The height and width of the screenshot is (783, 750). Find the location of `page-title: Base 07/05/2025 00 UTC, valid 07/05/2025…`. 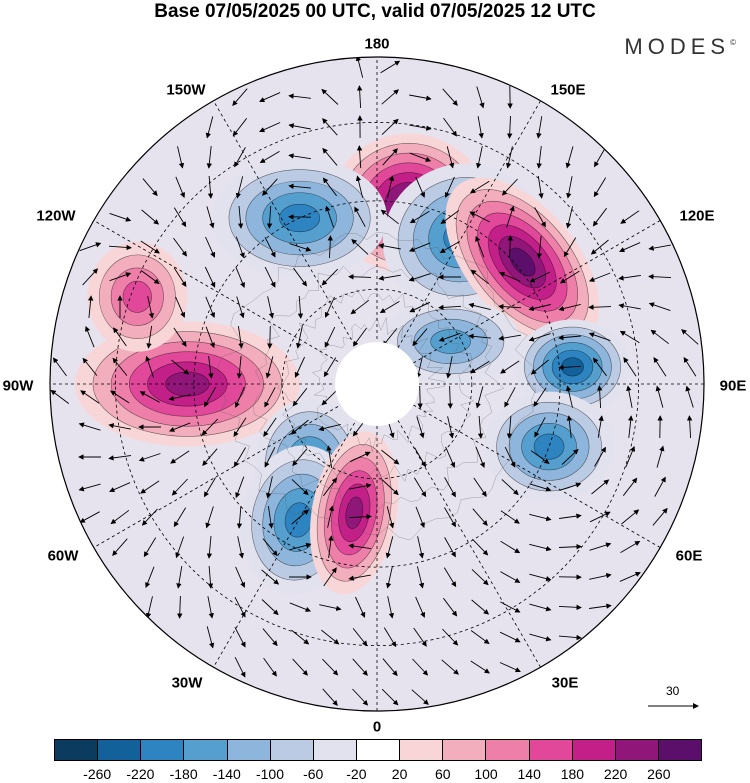

page-title: Base 07/05/2025 00 UTC, valid 07/05/2025… is located at coordinates (375, 11).